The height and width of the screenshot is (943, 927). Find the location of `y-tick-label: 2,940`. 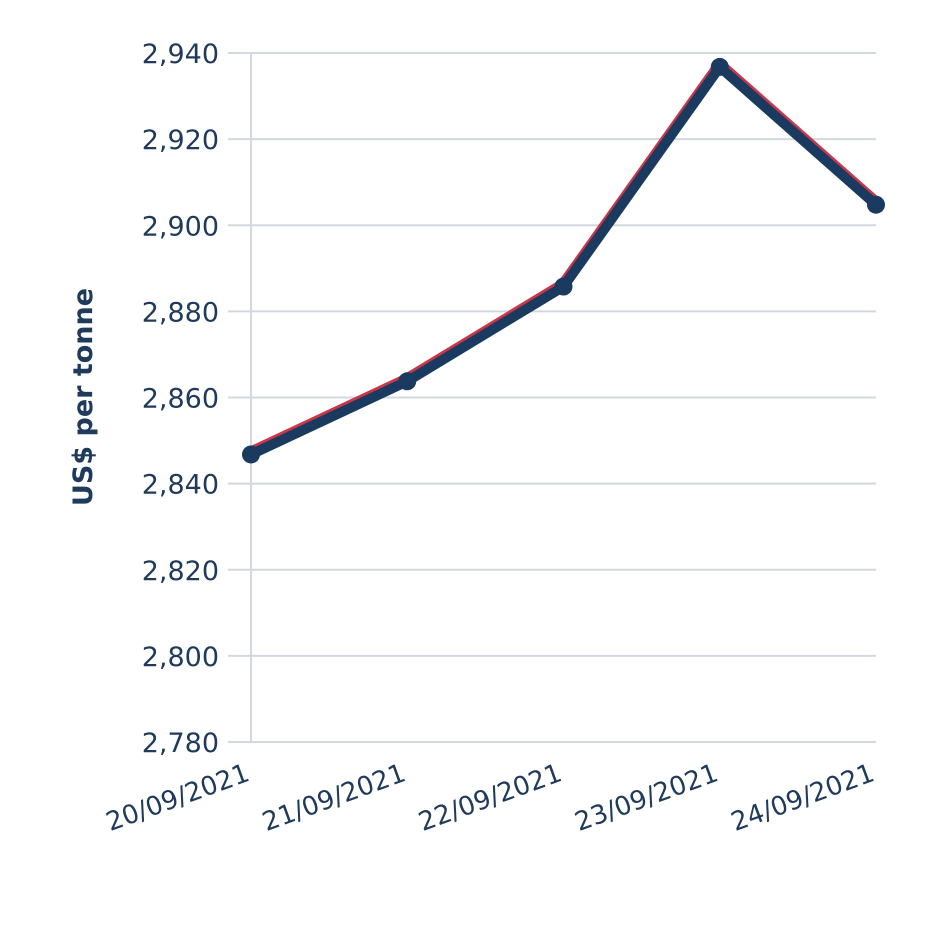

y-tick-label: 2,940 is located at coordinates (180, 54).